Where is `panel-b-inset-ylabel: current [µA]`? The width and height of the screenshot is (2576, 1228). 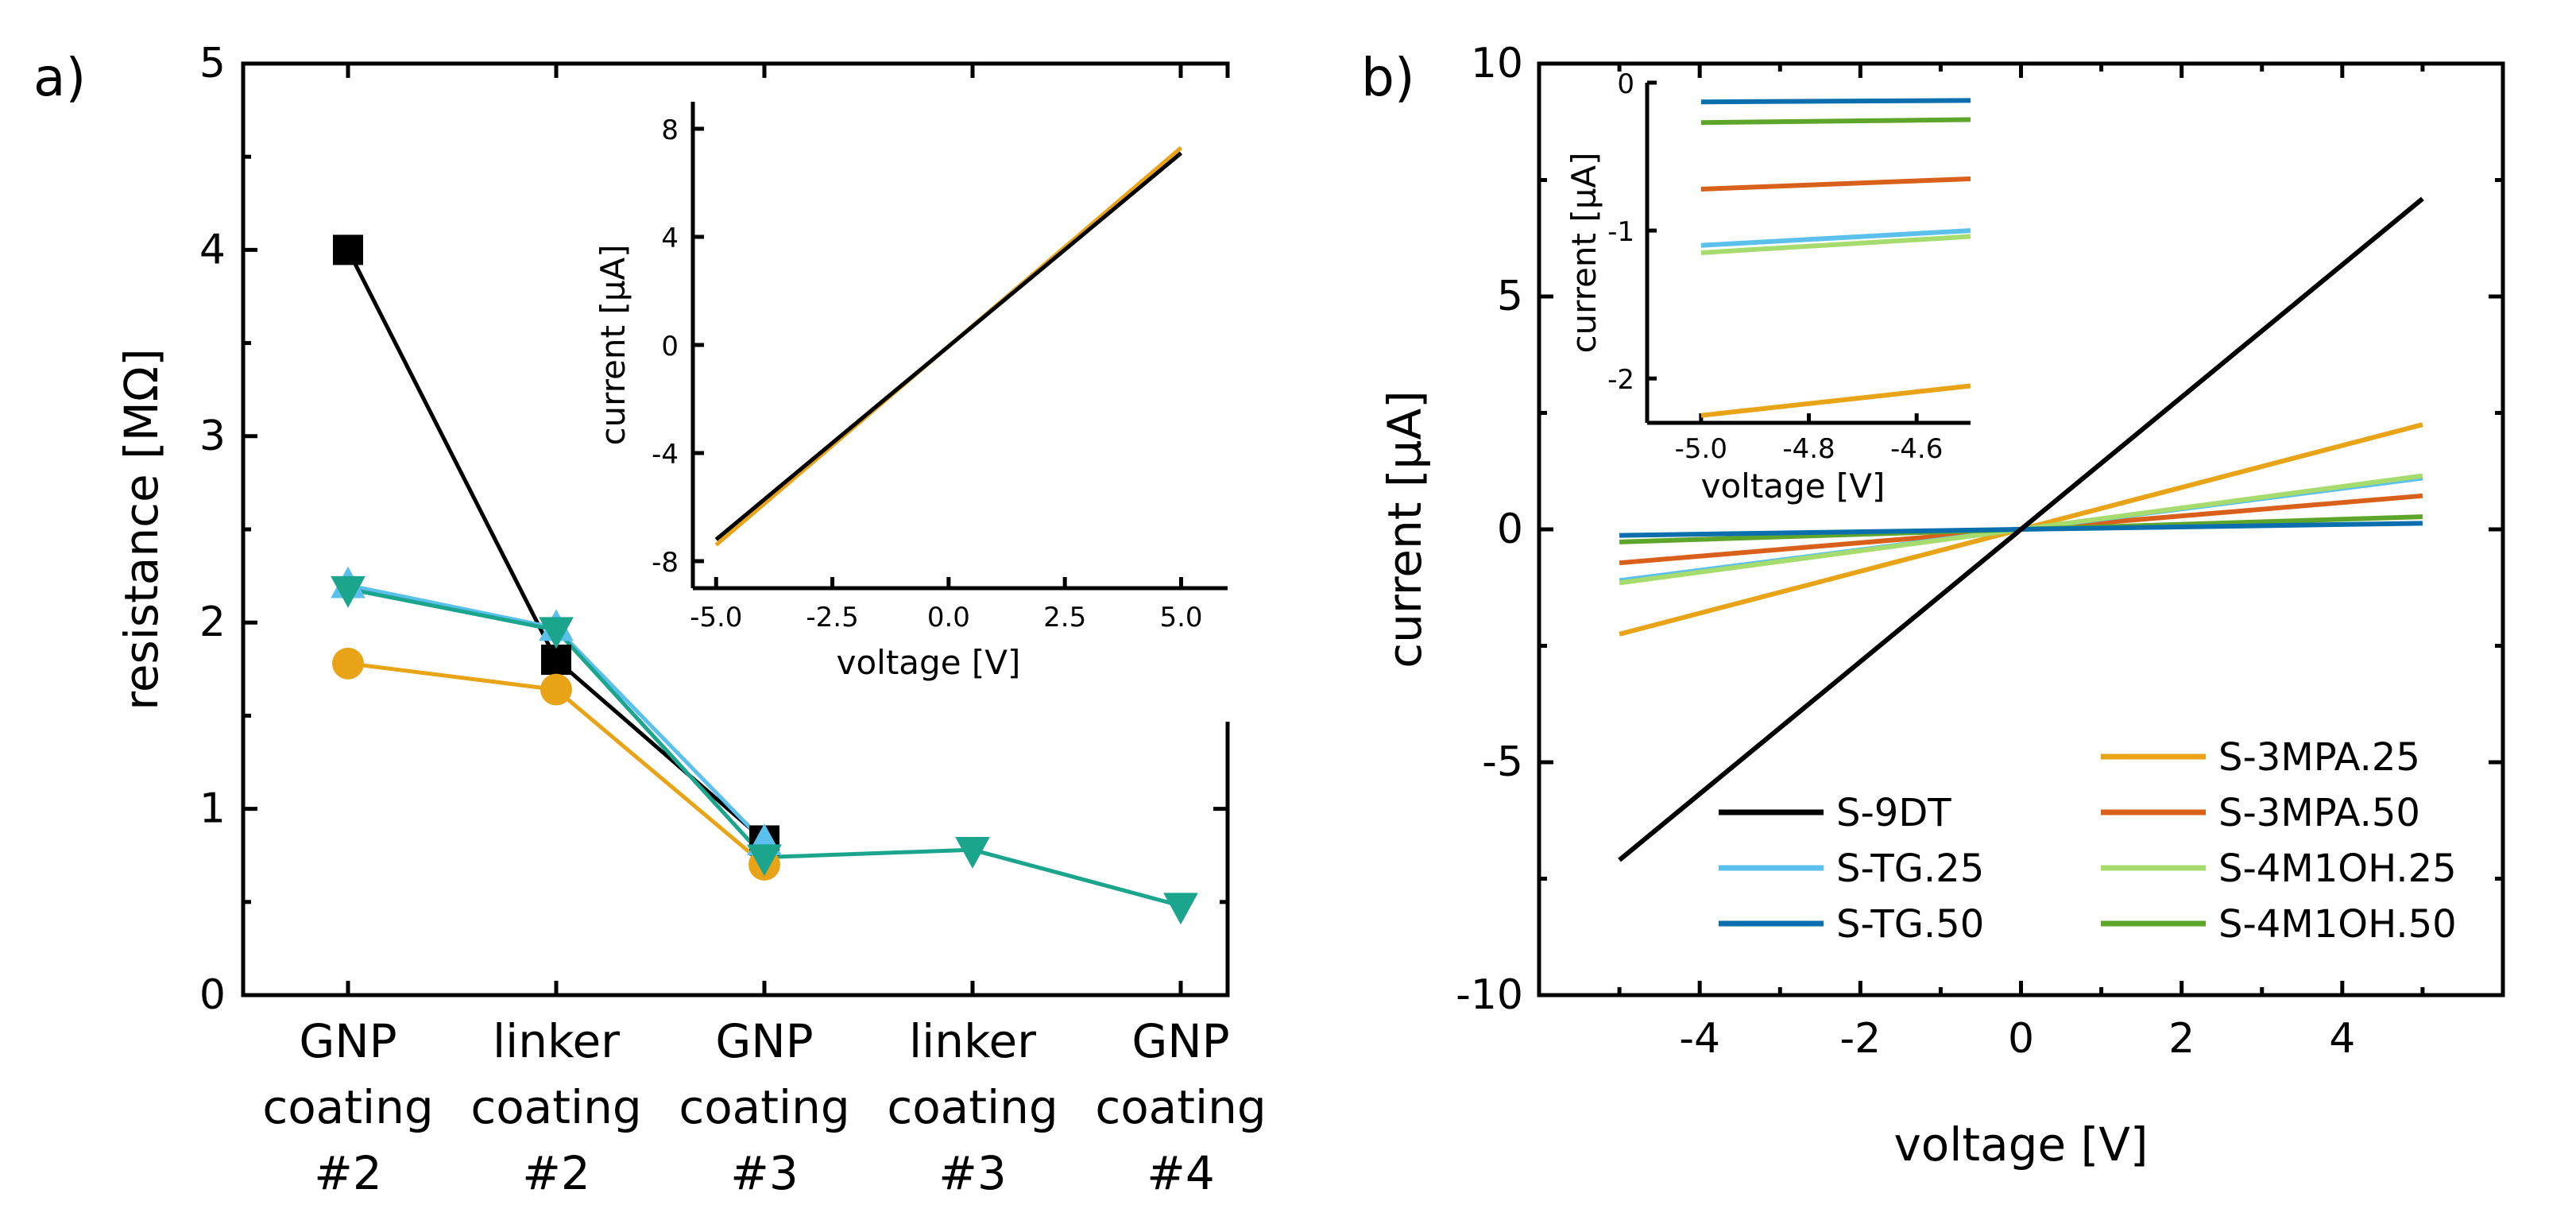 panel-b-inset-ylabel: current [µA] is located at coordinates (1584, 252).